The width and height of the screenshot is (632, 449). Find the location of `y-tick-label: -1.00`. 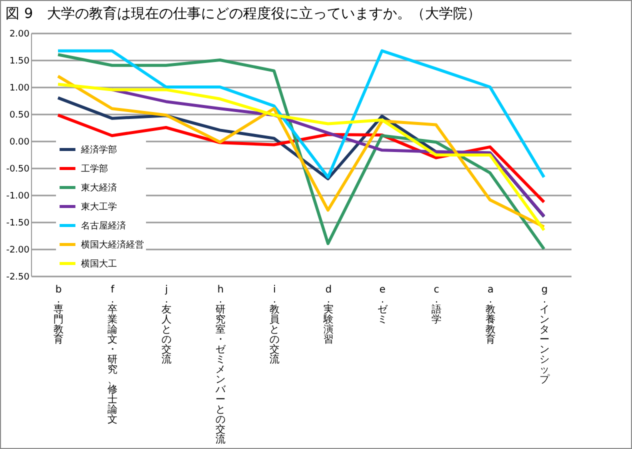

y-tick-label: -1.00 is located at coordinates (18, 197).